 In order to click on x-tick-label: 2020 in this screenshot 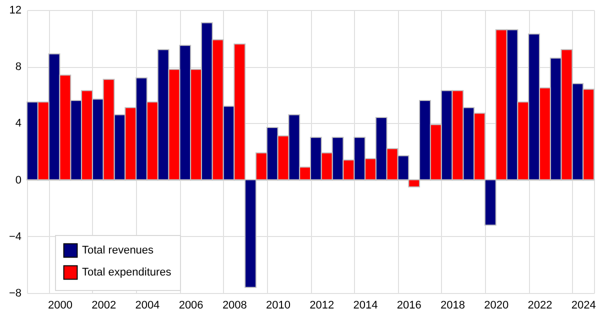, I will do `click(496, 306)`.